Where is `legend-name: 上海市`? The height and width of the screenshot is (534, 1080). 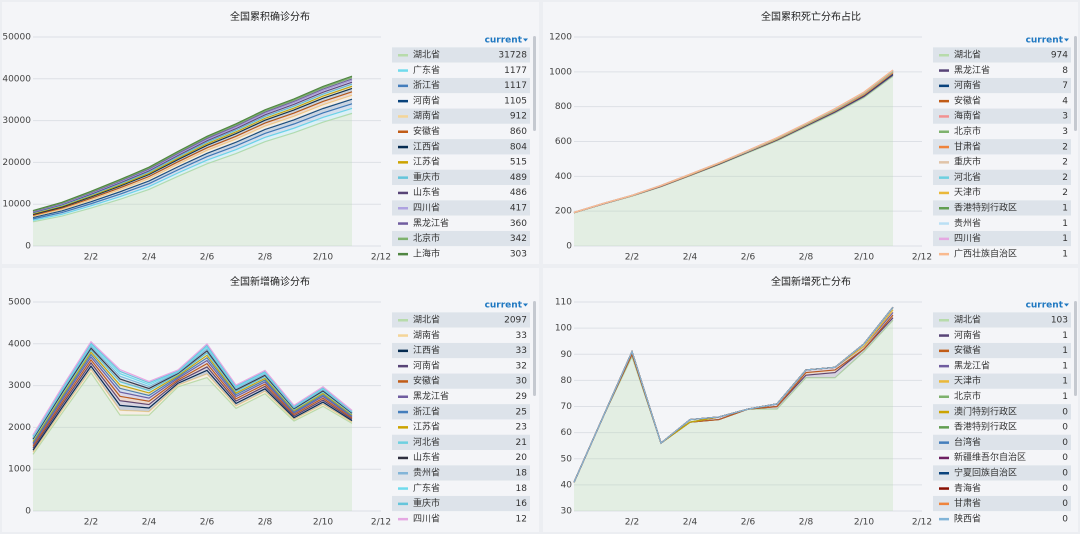
legend-name: 上海市 is located at coordinates (426, 253).